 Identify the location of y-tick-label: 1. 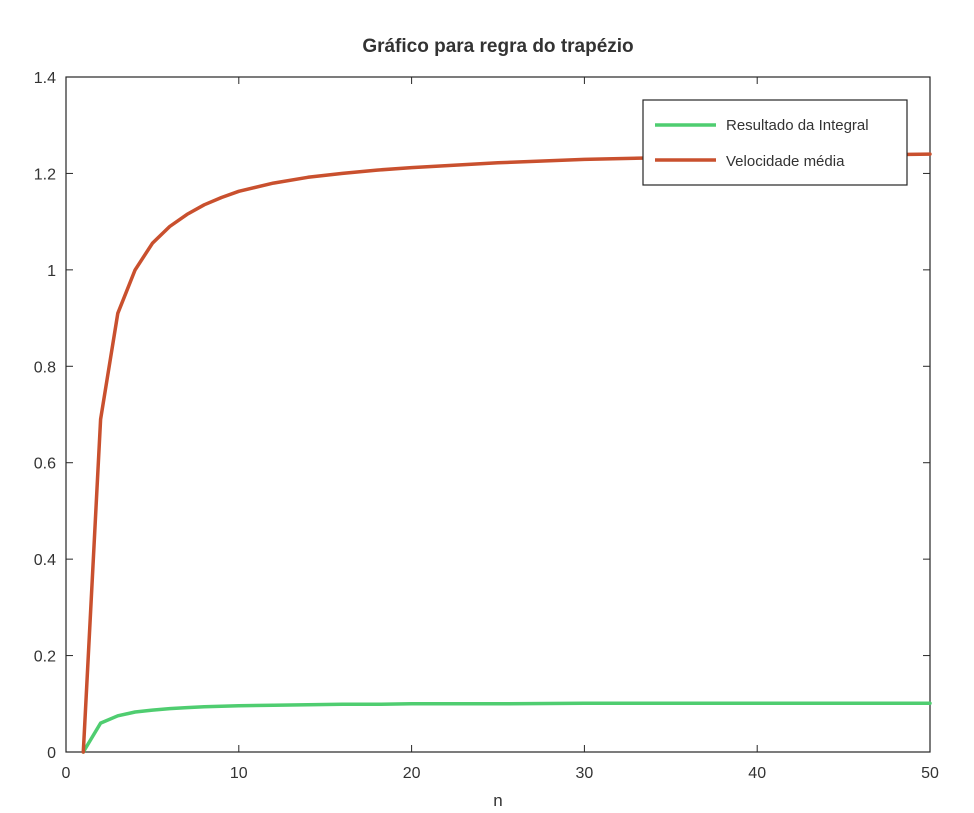
(51, 271).